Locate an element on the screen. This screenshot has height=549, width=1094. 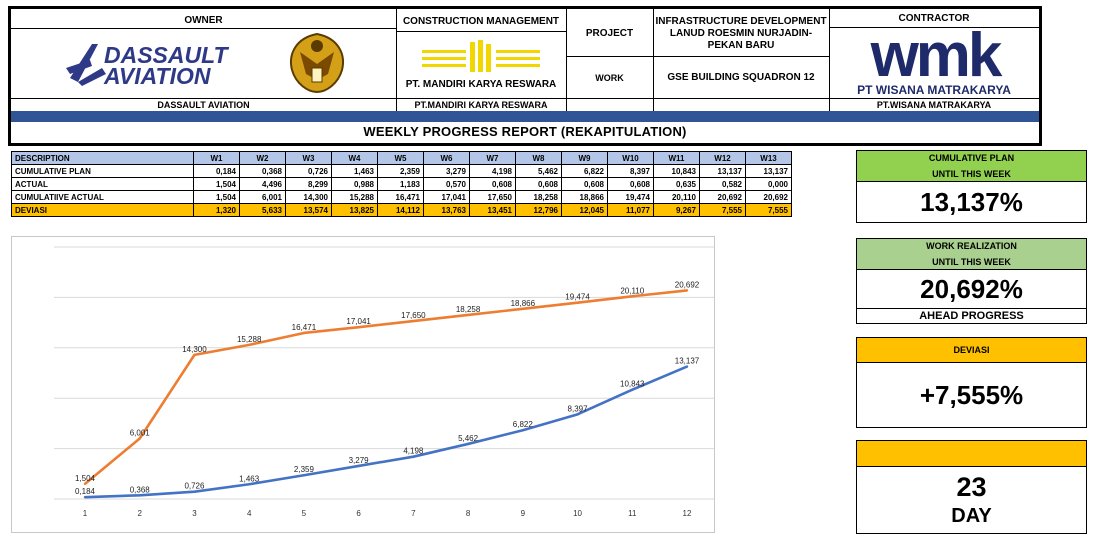
title-bar is located at coordinates (525, 116).